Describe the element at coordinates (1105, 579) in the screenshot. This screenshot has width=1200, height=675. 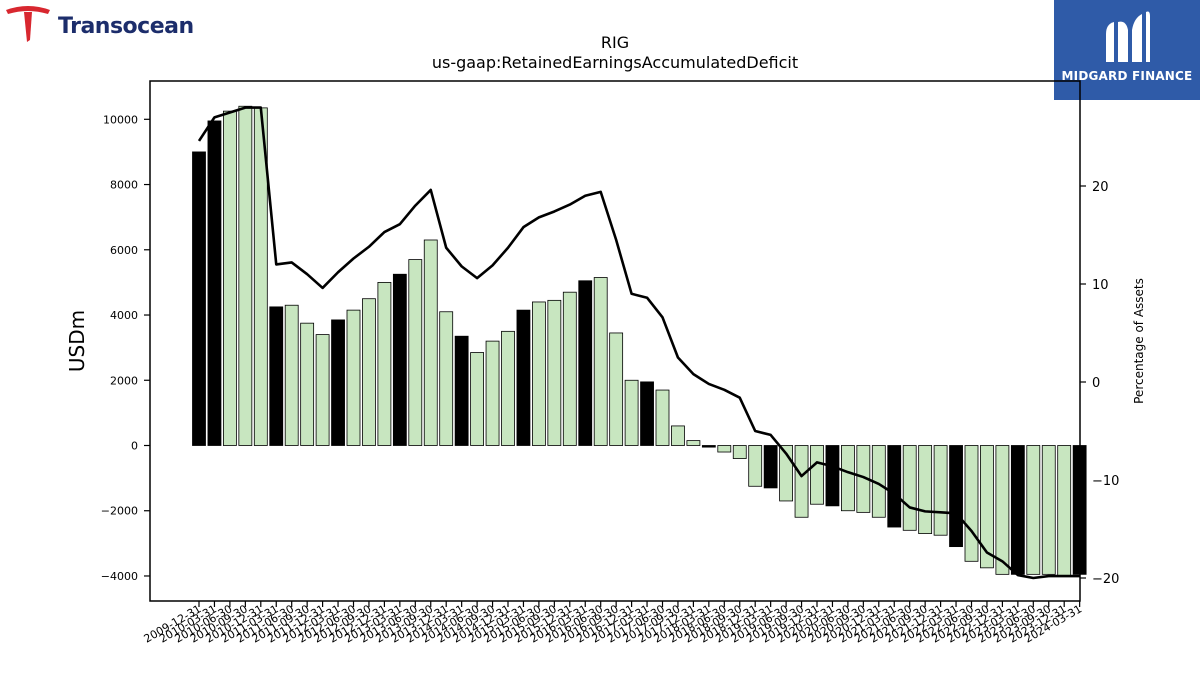
I see `y2-tick-label: −20` at that location.